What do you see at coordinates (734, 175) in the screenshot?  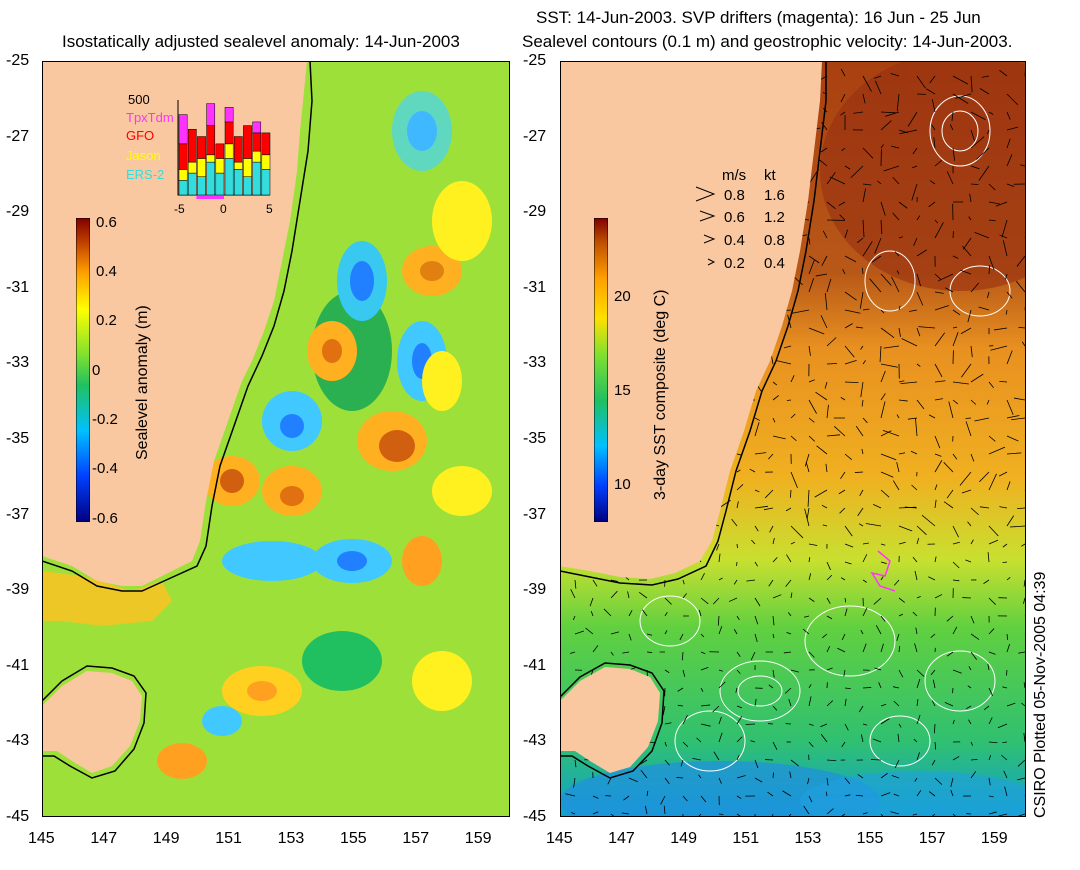 I see `velocity-legend-header-ms: m/s` at bounding box center [734, 175].